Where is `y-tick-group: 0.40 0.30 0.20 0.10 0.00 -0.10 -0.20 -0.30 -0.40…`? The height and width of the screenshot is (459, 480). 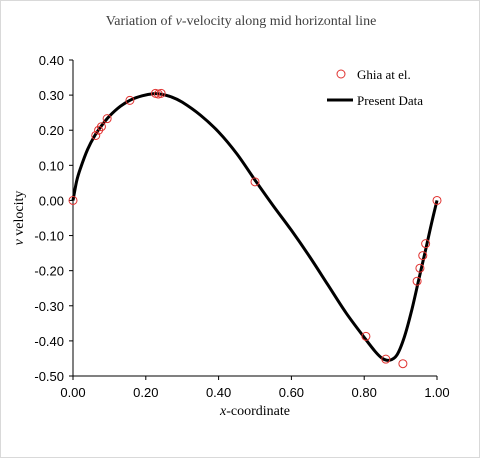
y-tick-group: 0.40 0.30 0.20 0.10 0.00 -0.10 -0.20 -0.30 -0.40… is located at coordinates (53, 218).